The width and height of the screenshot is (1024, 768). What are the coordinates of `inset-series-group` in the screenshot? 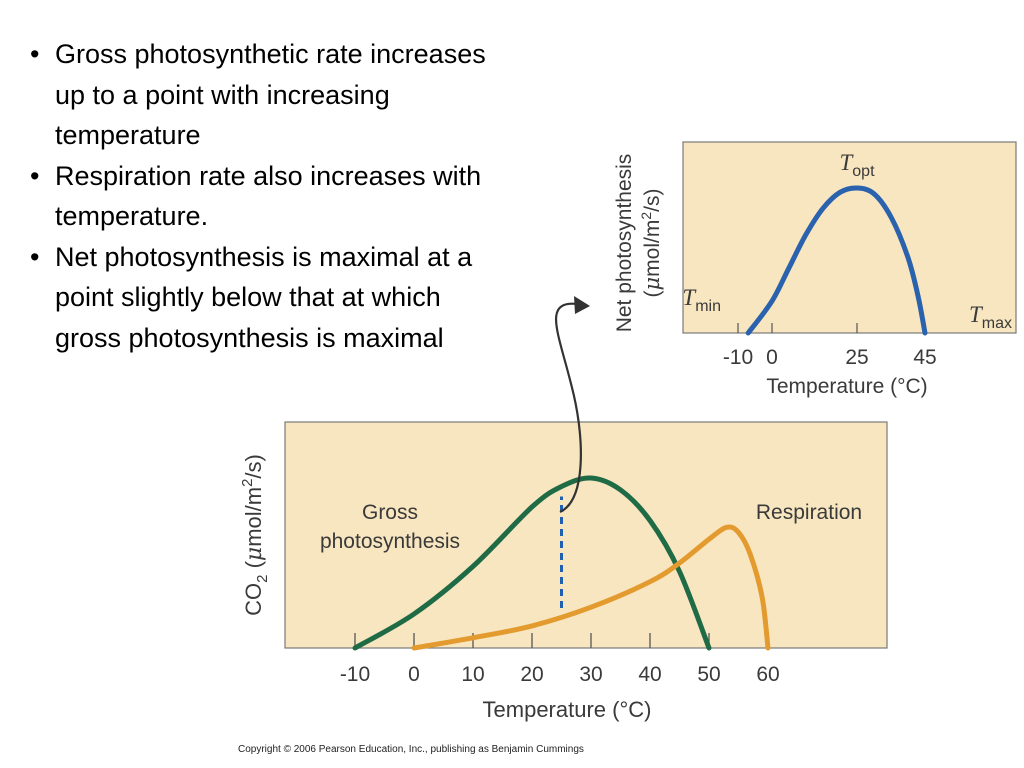 It's located at (836, 260).